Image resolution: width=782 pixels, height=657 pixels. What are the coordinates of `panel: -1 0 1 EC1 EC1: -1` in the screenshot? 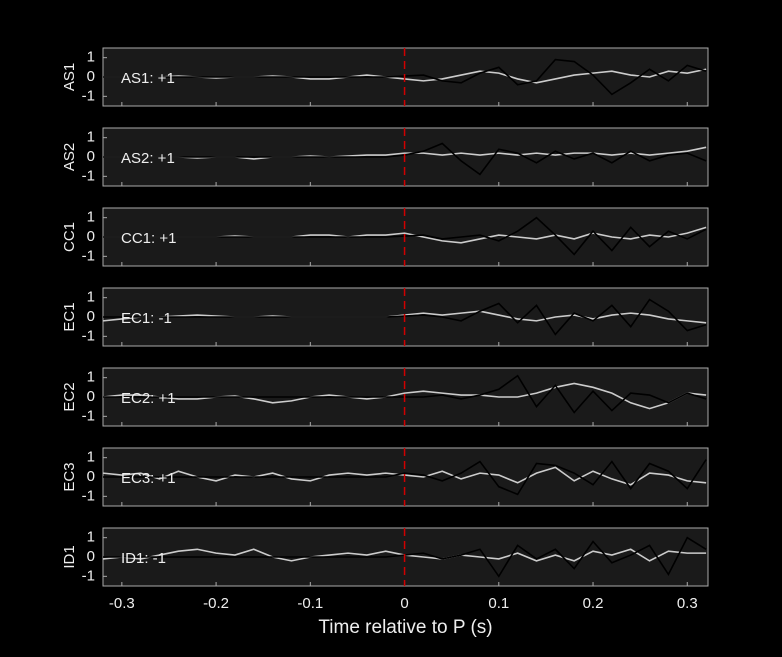 It's located at (385, 317).